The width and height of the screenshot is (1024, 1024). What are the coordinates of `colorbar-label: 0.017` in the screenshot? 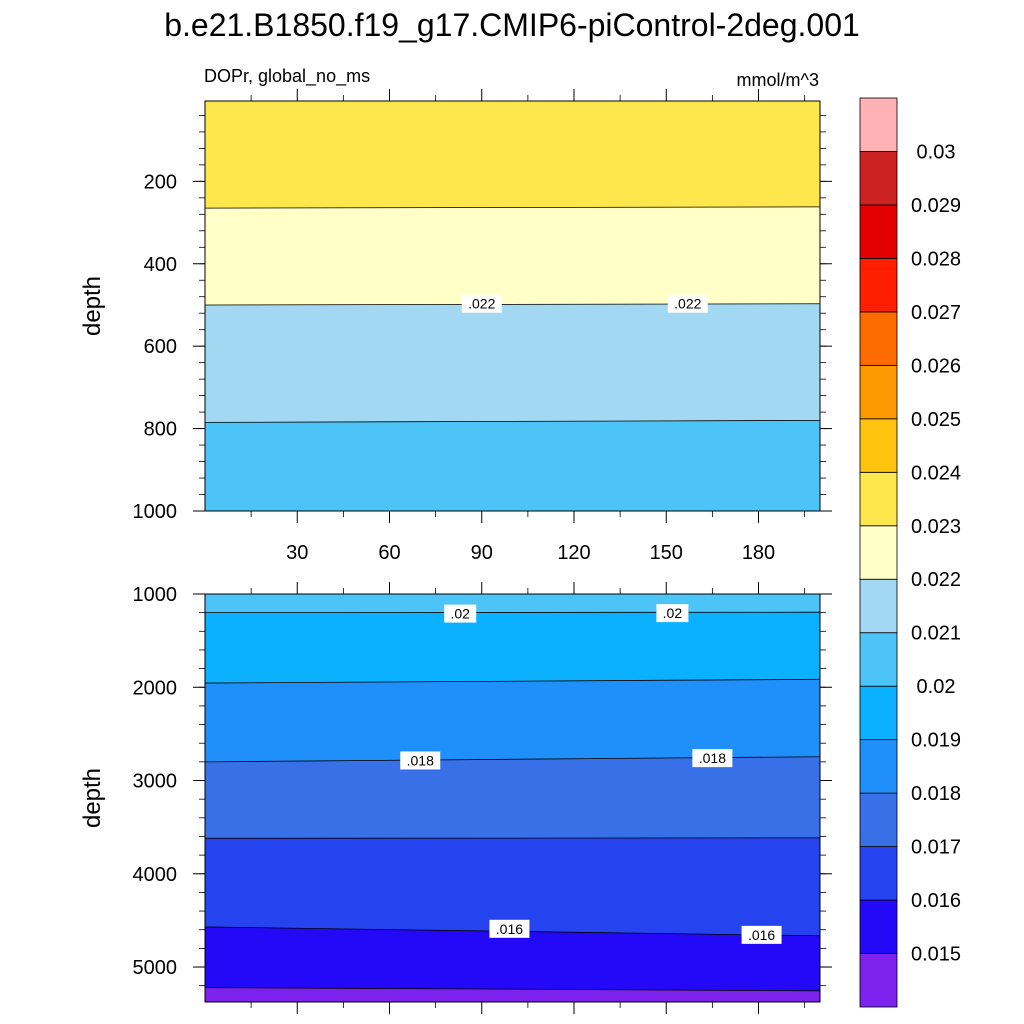 It's located at (936, 848).